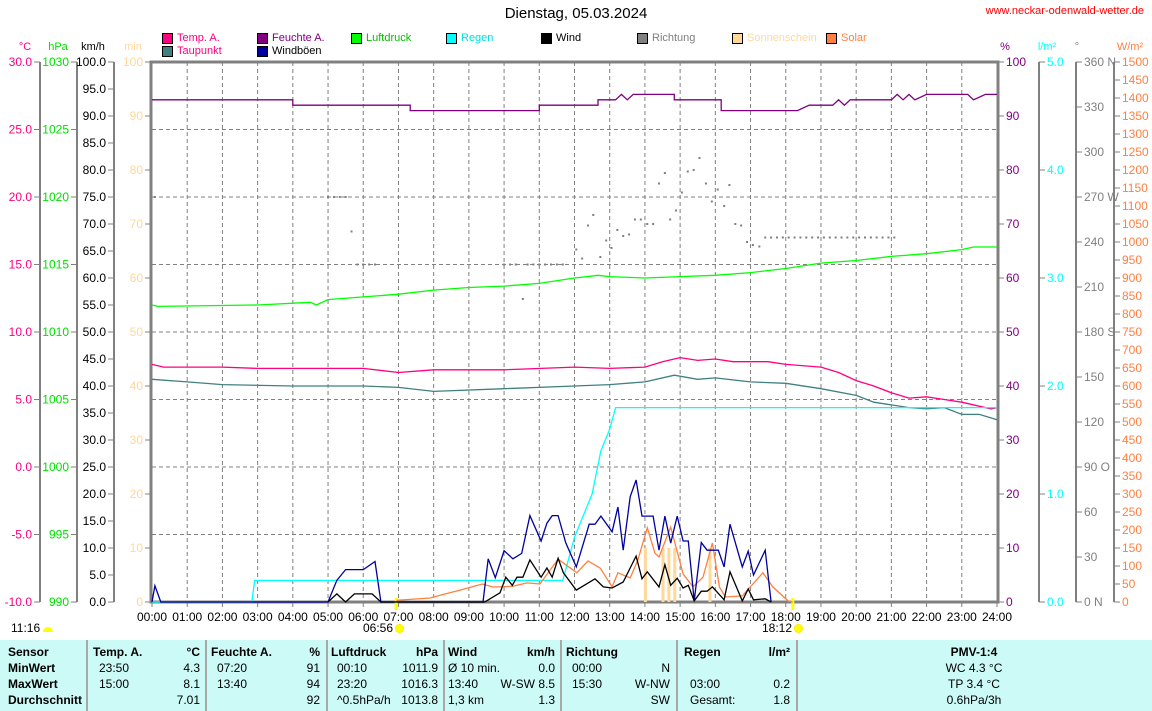 Image resolution: width=1152 pixels, height=711 pixels. I want to click on cell-value: W-NW, so click(652, 684).